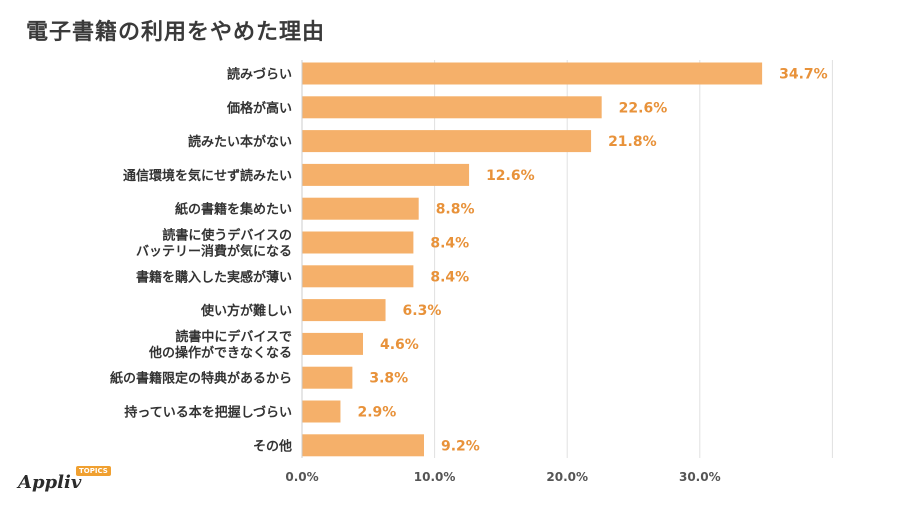  I want to click on x-tick-label: 30.0%, so click(700, 477).